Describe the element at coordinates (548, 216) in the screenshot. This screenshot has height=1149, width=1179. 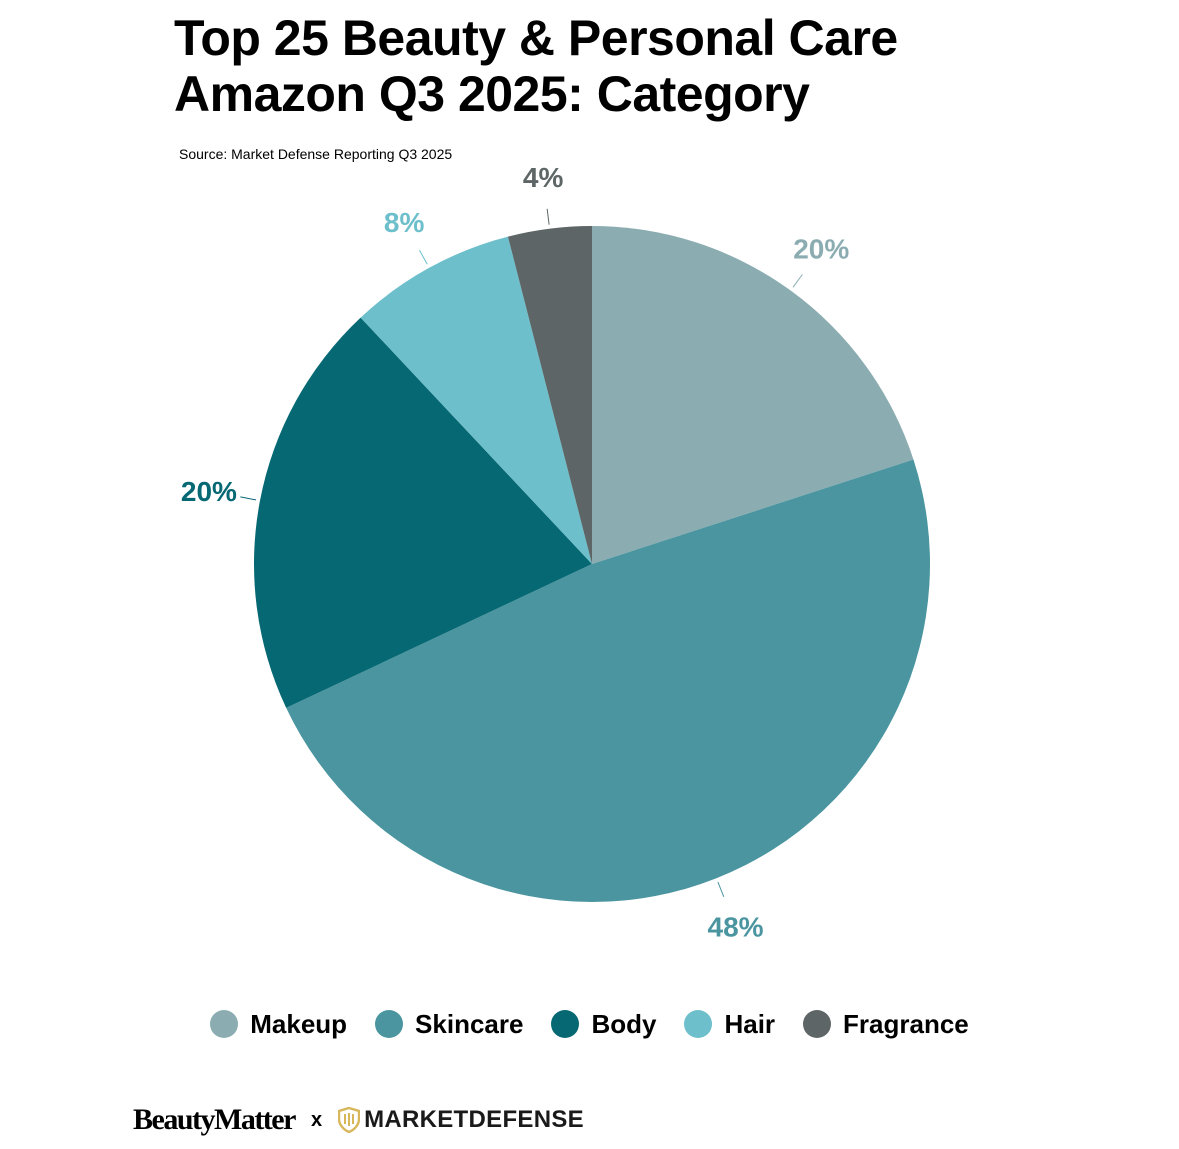
I see `pie-leader-fragrance` at that location.